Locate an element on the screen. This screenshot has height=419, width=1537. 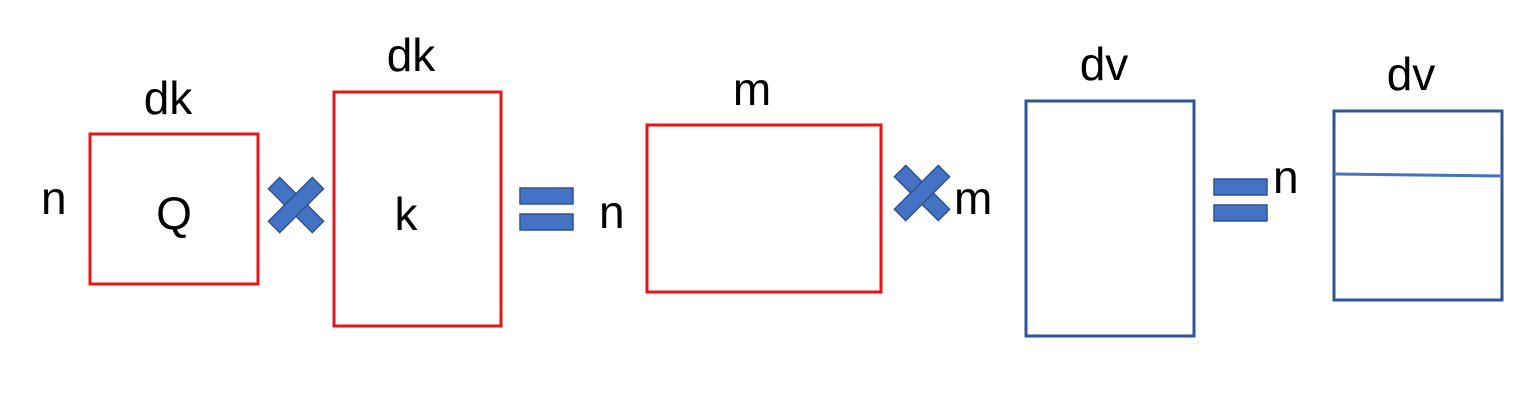
scores-left-dim-label: n is located at coordinates (612, 212).